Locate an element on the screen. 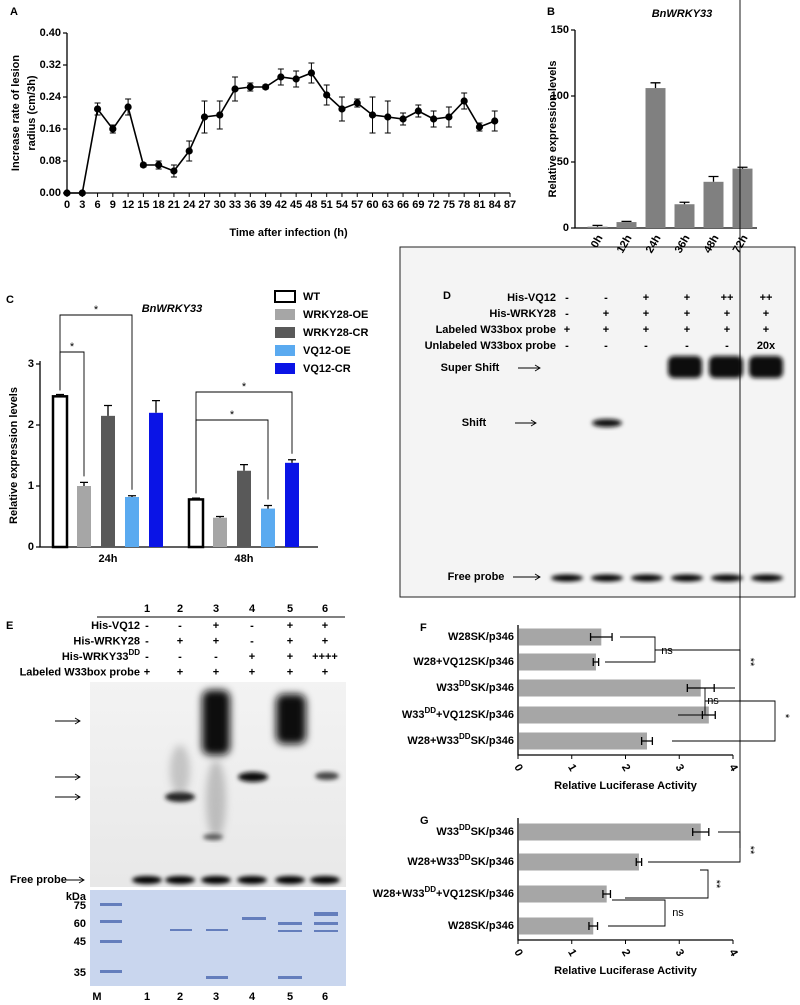  x-tick-label: 33 is located at coordinates (235, 205).